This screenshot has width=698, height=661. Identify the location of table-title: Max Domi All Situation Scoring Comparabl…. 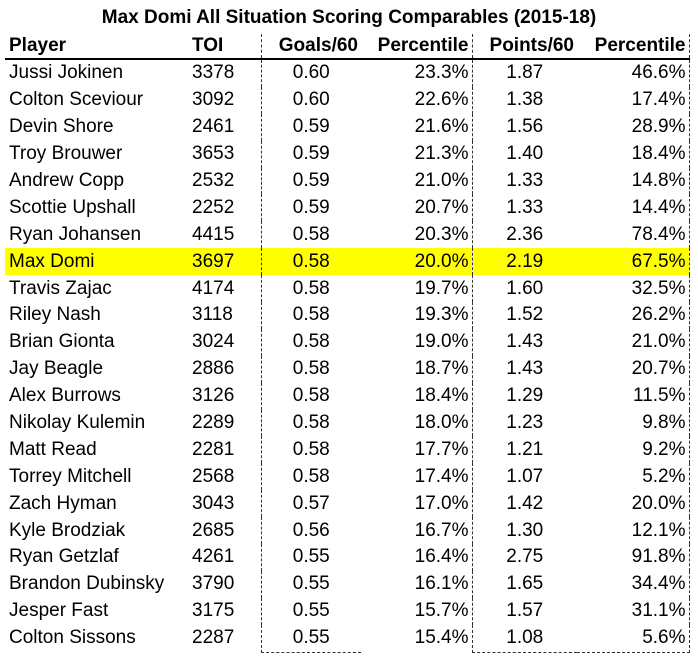
(349, 17).